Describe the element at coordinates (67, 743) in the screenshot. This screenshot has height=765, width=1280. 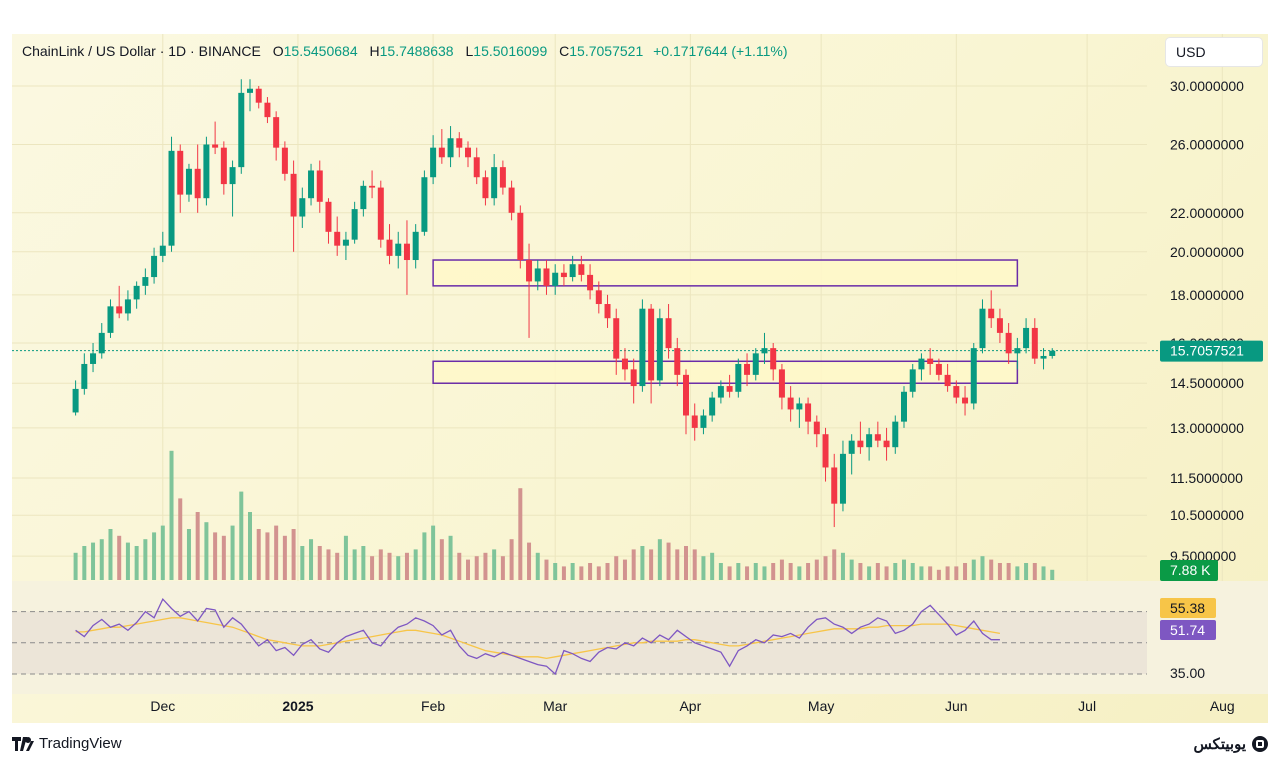
I see `tradingview-logo: TradingView` at that location.